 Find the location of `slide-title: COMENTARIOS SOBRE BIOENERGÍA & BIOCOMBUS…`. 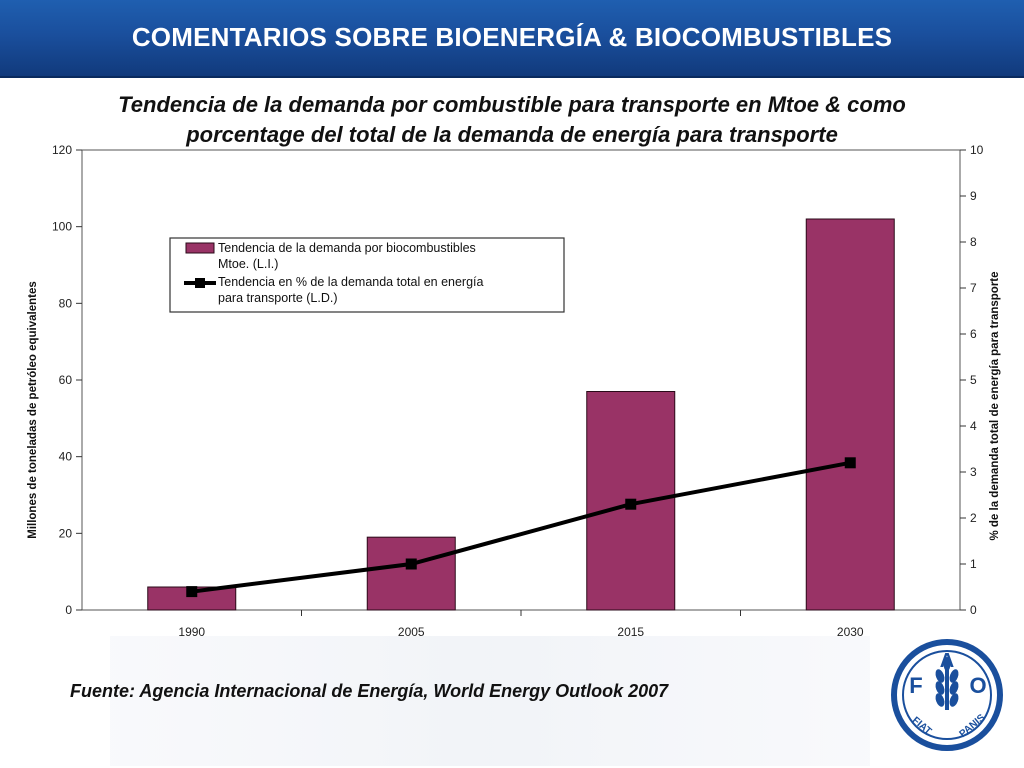

slide-title: COMENTARIOS SOBRE BIOENERGÍA & BIOCOMBUS… is located at coordinates (512, 37).